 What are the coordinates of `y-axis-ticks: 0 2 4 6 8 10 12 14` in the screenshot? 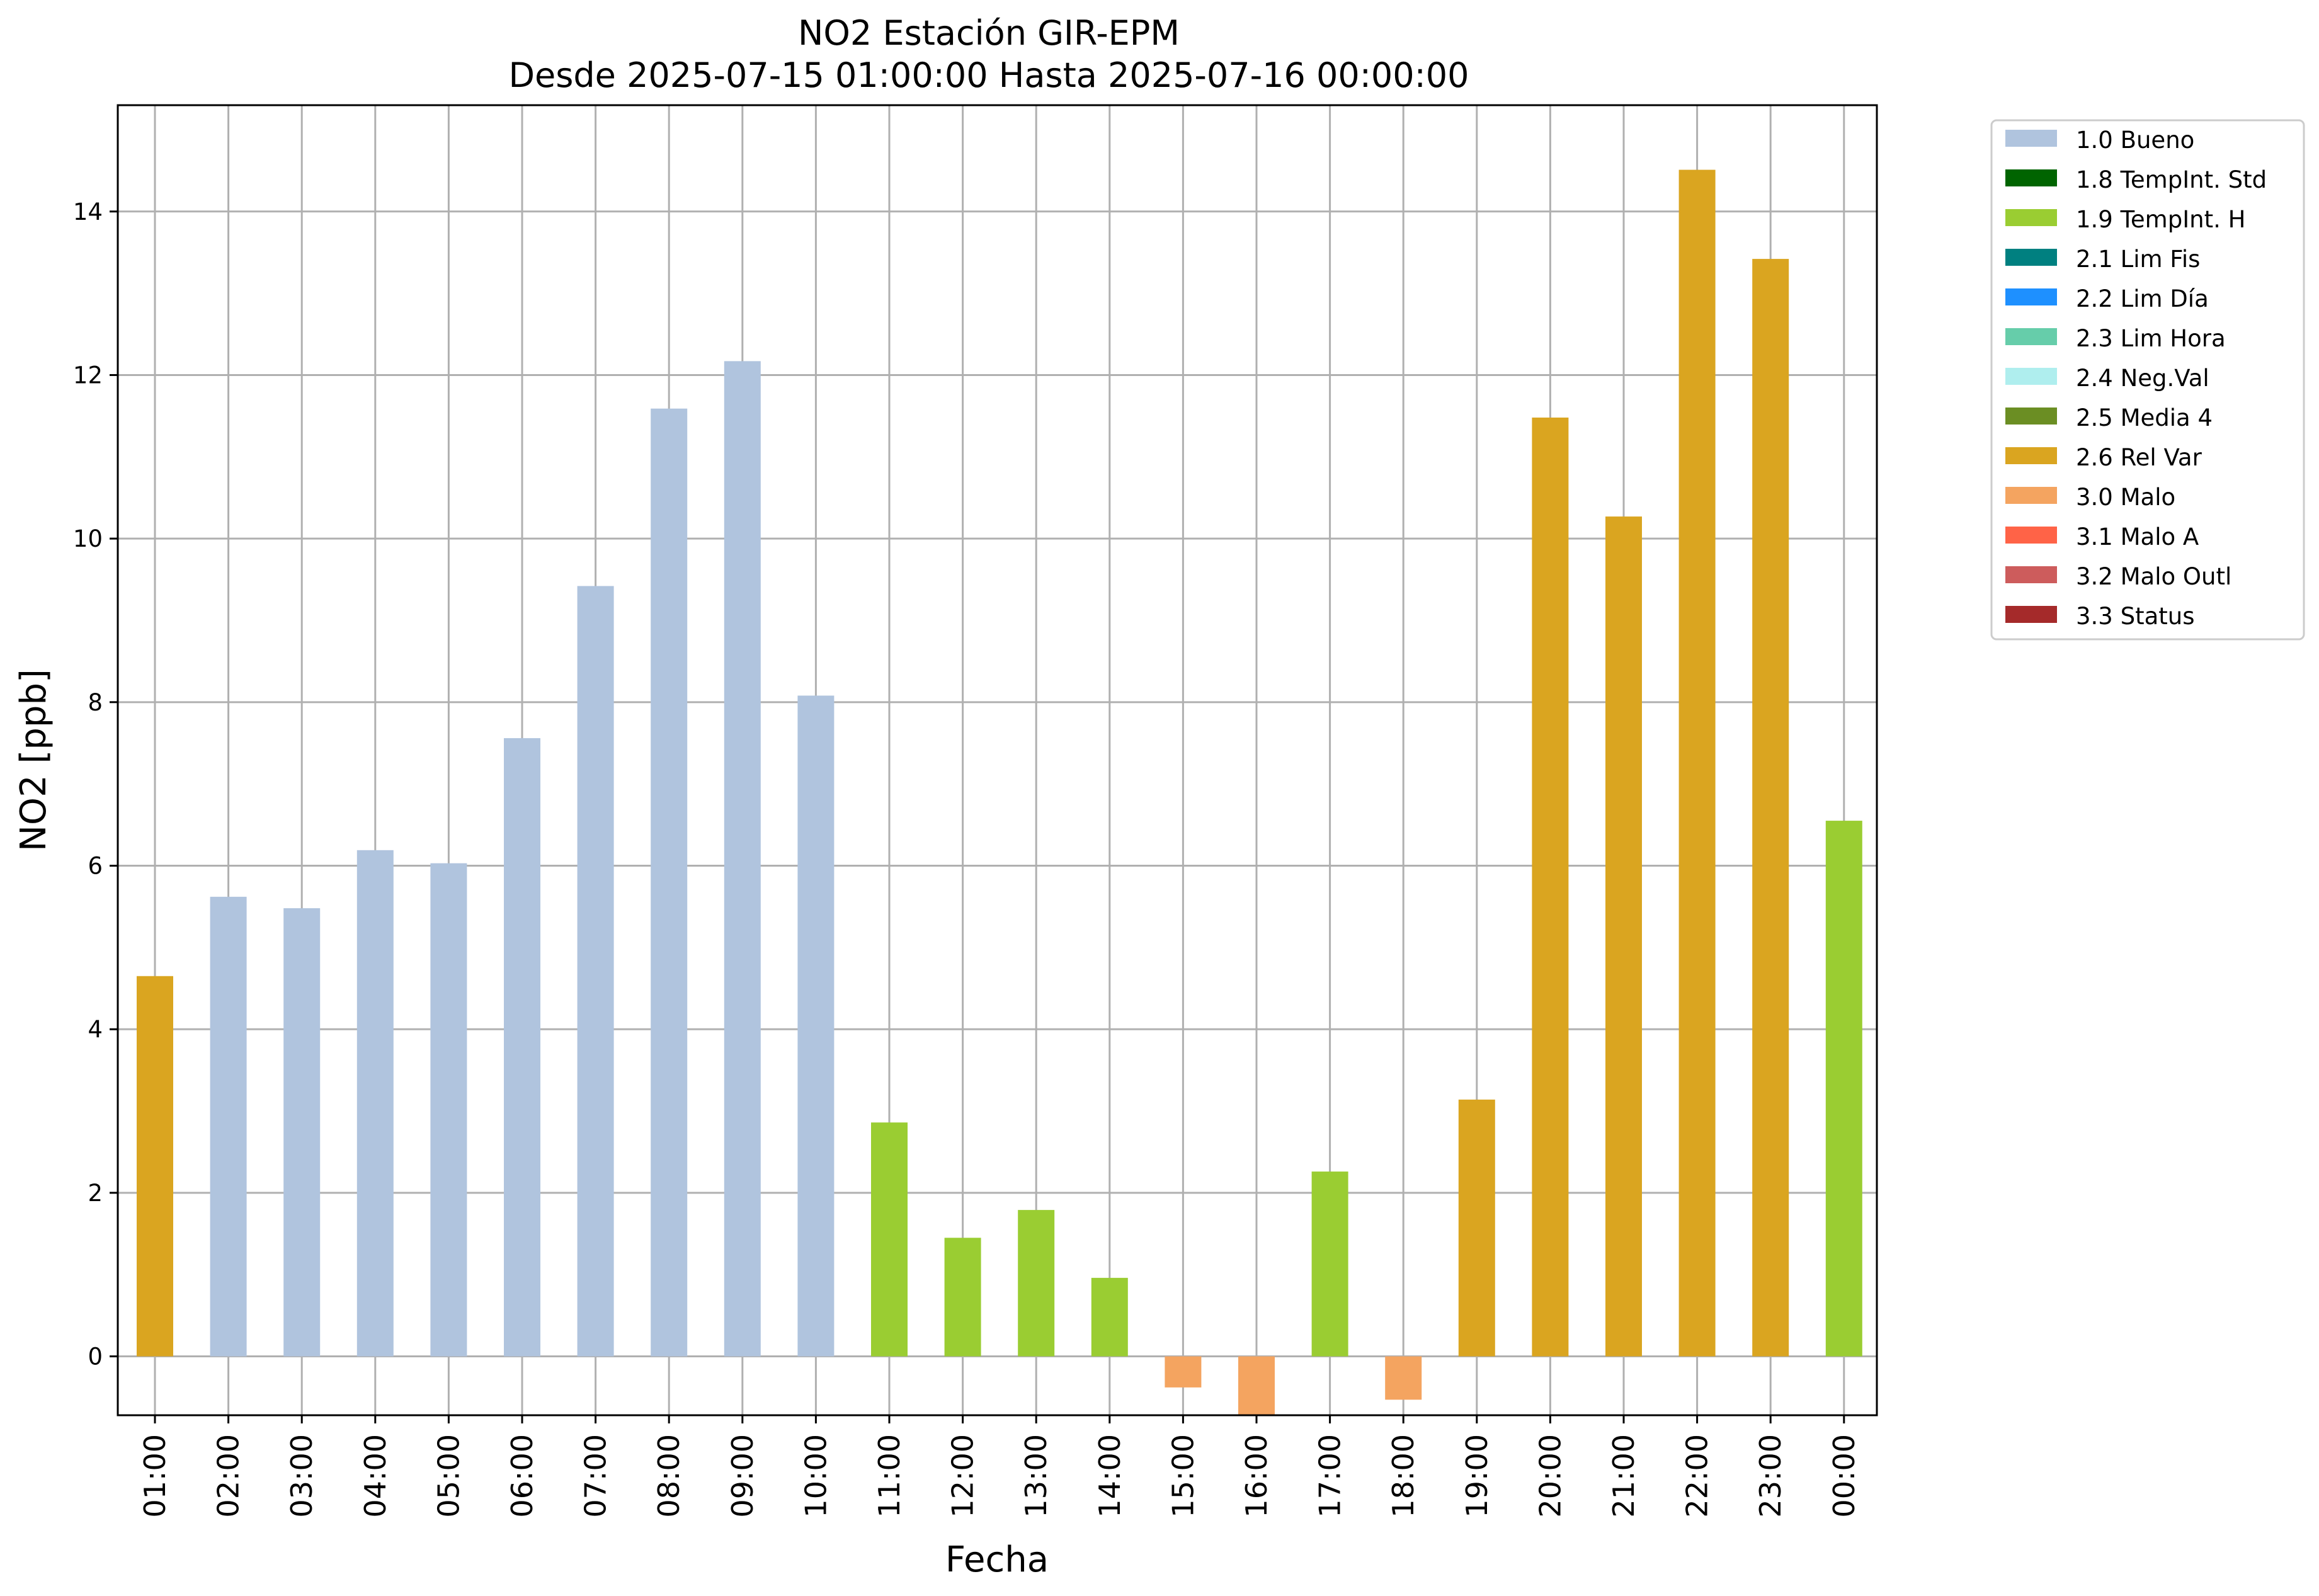 It's located at (95, 784).